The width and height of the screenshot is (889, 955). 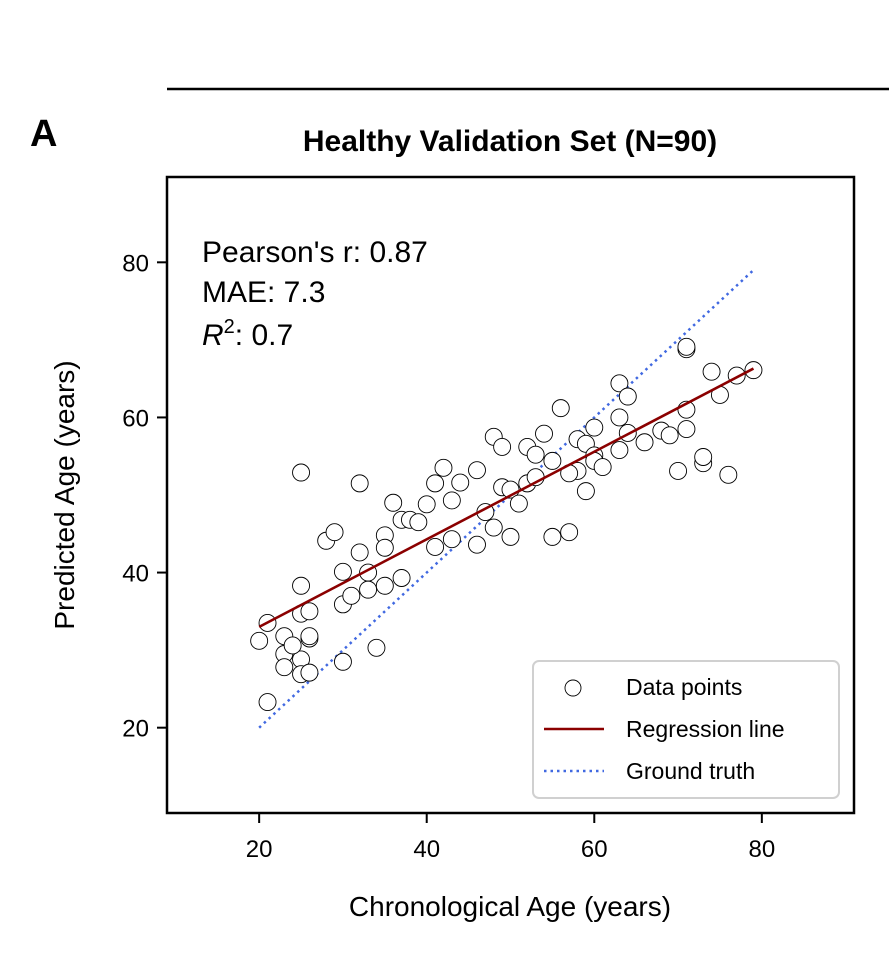 I want to click on r2-text: R2: 0.7, so click(x=247, y=334).